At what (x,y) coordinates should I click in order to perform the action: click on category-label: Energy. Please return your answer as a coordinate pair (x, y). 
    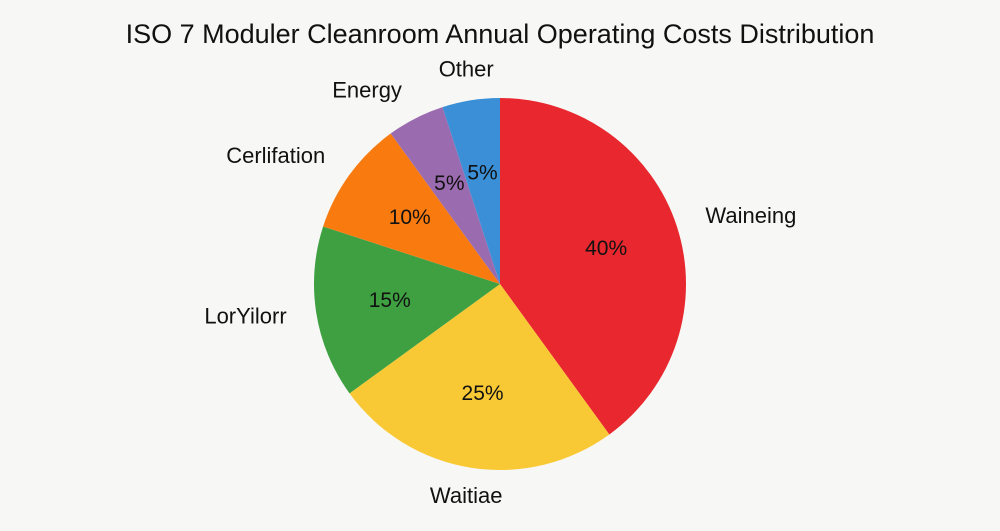
    Looking at the image, I should click on (367, 89).